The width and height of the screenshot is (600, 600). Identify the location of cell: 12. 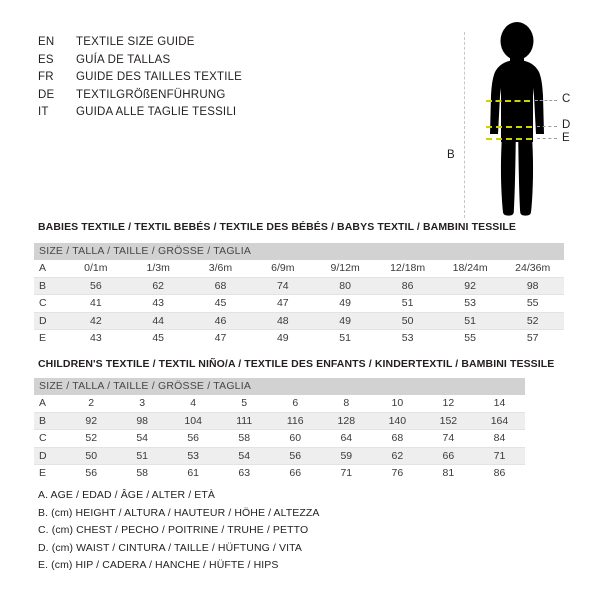
(448, 404).